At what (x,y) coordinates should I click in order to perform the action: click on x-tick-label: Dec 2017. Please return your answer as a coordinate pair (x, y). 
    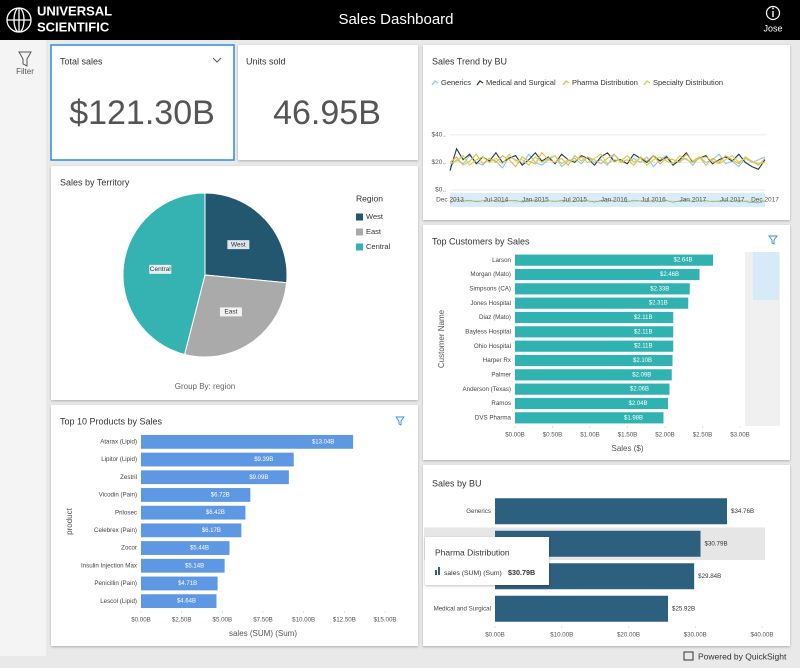
    Looking at the image, I should click on (765, 200).